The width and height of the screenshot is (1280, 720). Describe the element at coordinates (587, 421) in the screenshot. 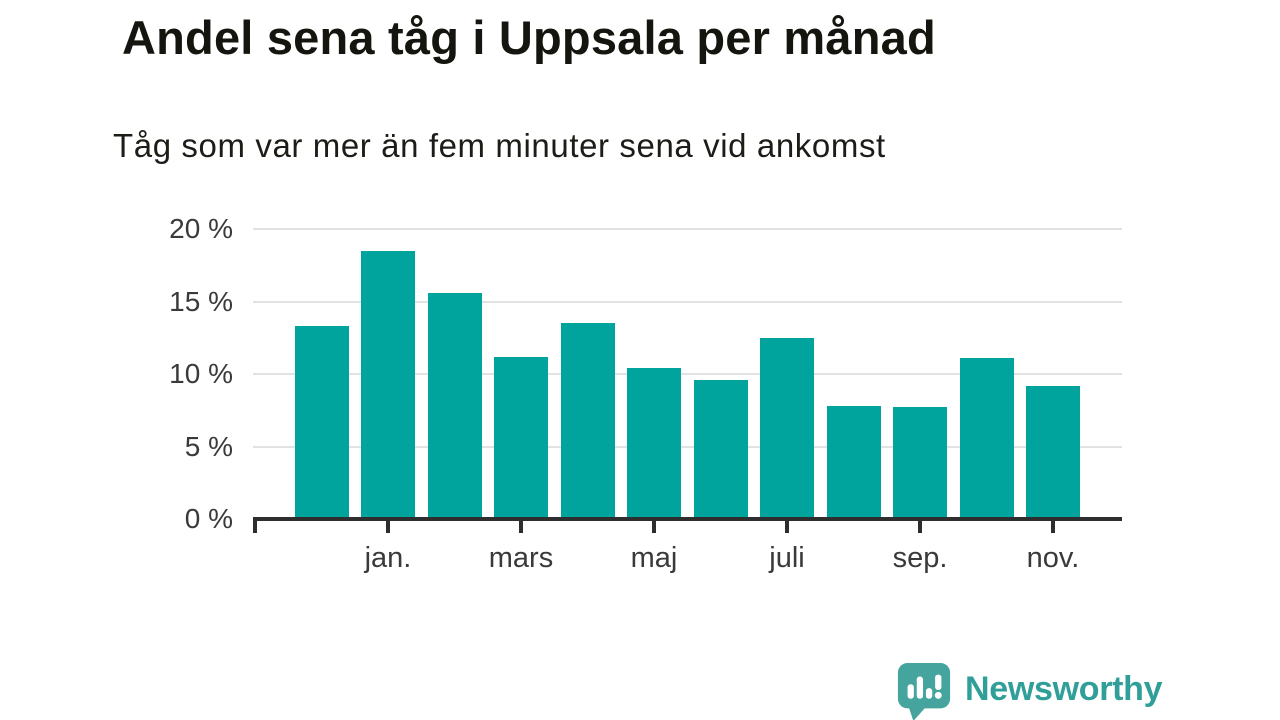

I see `bar-apr.` at that location.